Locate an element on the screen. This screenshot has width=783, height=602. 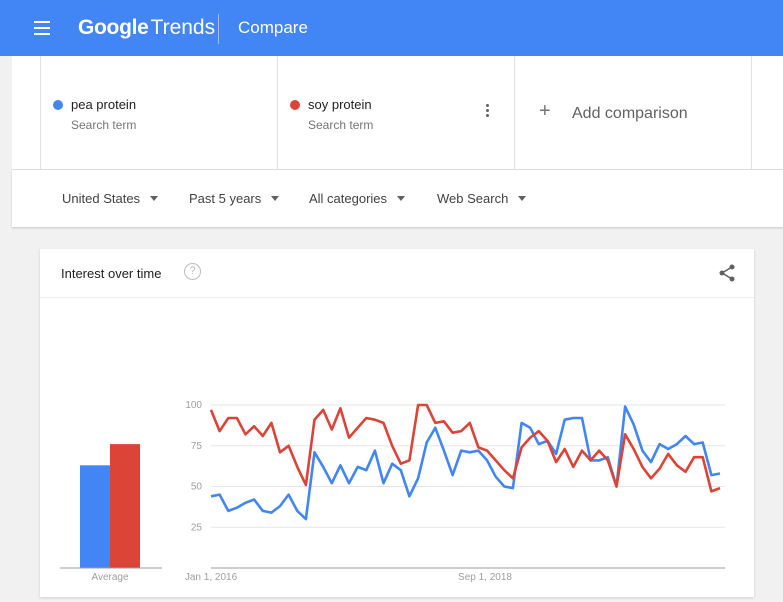
add-comparison-label: Add comparison is located at coordinates (630, 113).